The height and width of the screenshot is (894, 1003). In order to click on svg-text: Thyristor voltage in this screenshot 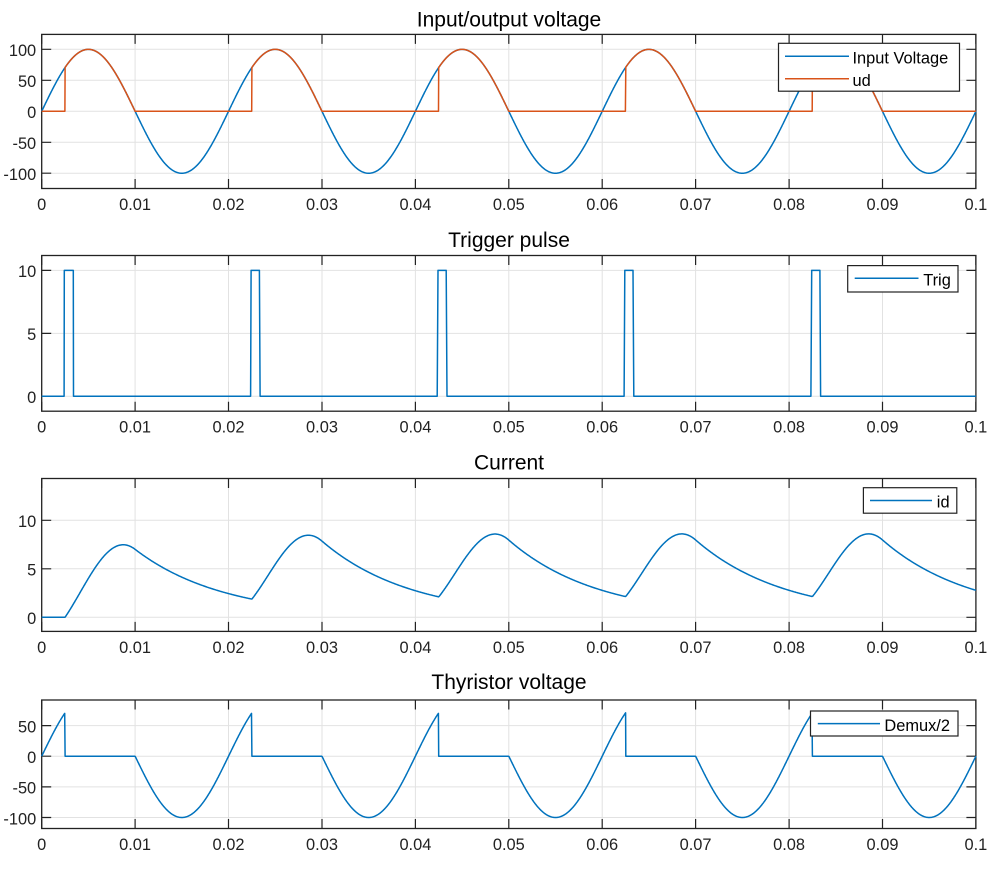, I will do `click(508, 682)`.